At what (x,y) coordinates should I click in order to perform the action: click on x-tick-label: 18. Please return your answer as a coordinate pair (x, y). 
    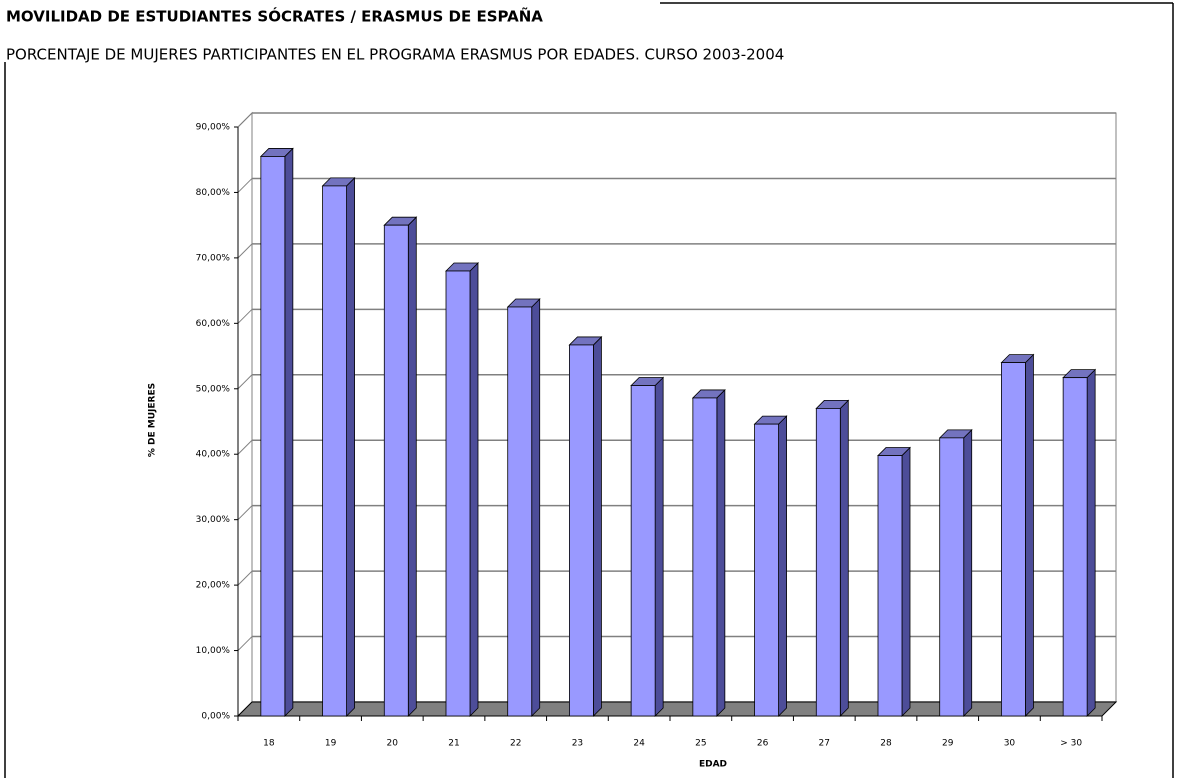
    Looking at the image, I should click on (269, 744).